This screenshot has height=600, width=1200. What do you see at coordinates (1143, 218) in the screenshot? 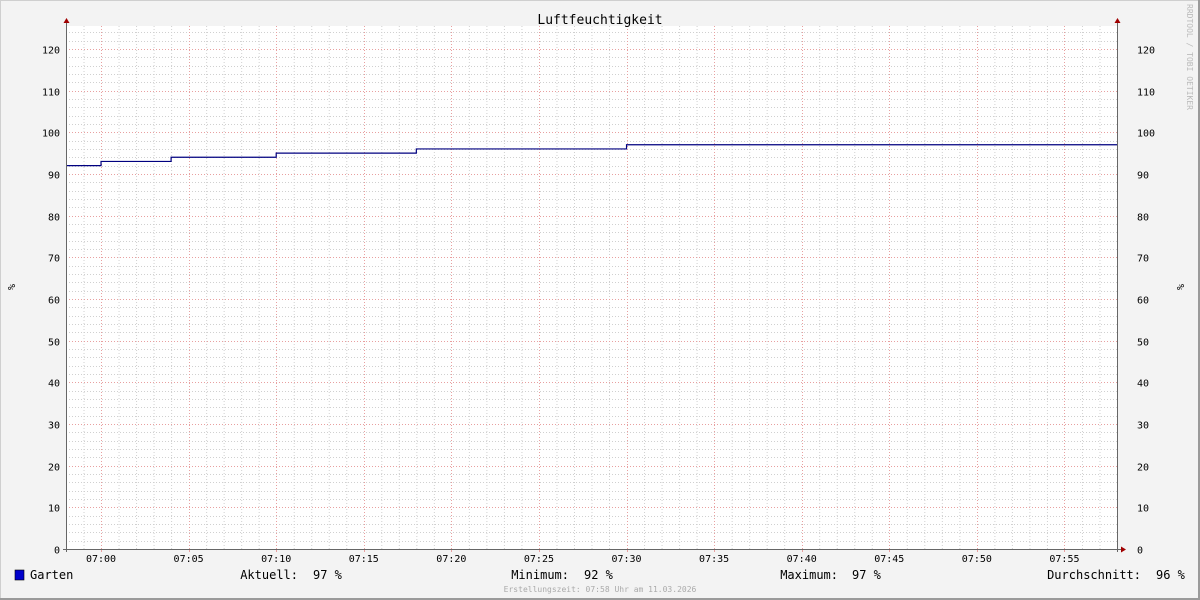
I see `y-tick-label-right: 80` at bounding box center [1143, 218].